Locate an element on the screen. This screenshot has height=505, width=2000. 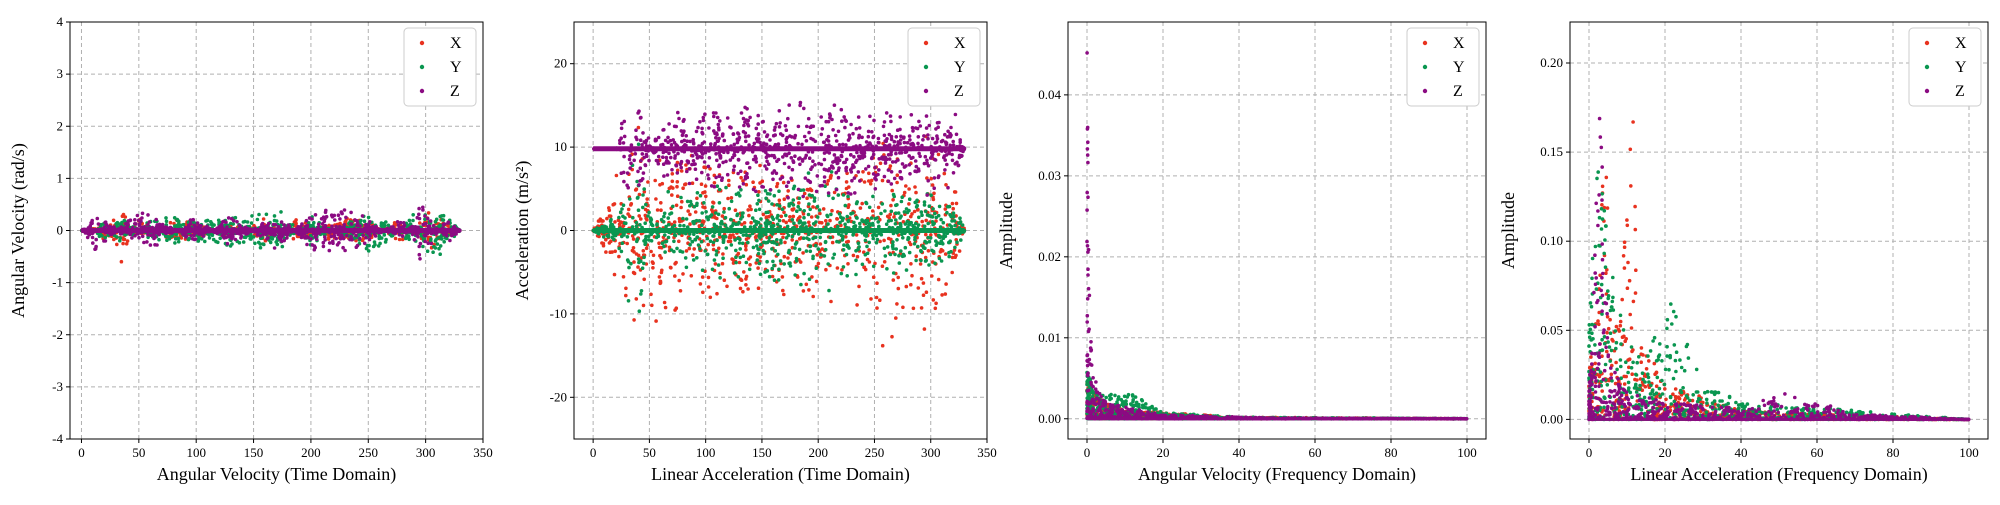
x-tick-label: 200 is located at coordinates (311, 452).